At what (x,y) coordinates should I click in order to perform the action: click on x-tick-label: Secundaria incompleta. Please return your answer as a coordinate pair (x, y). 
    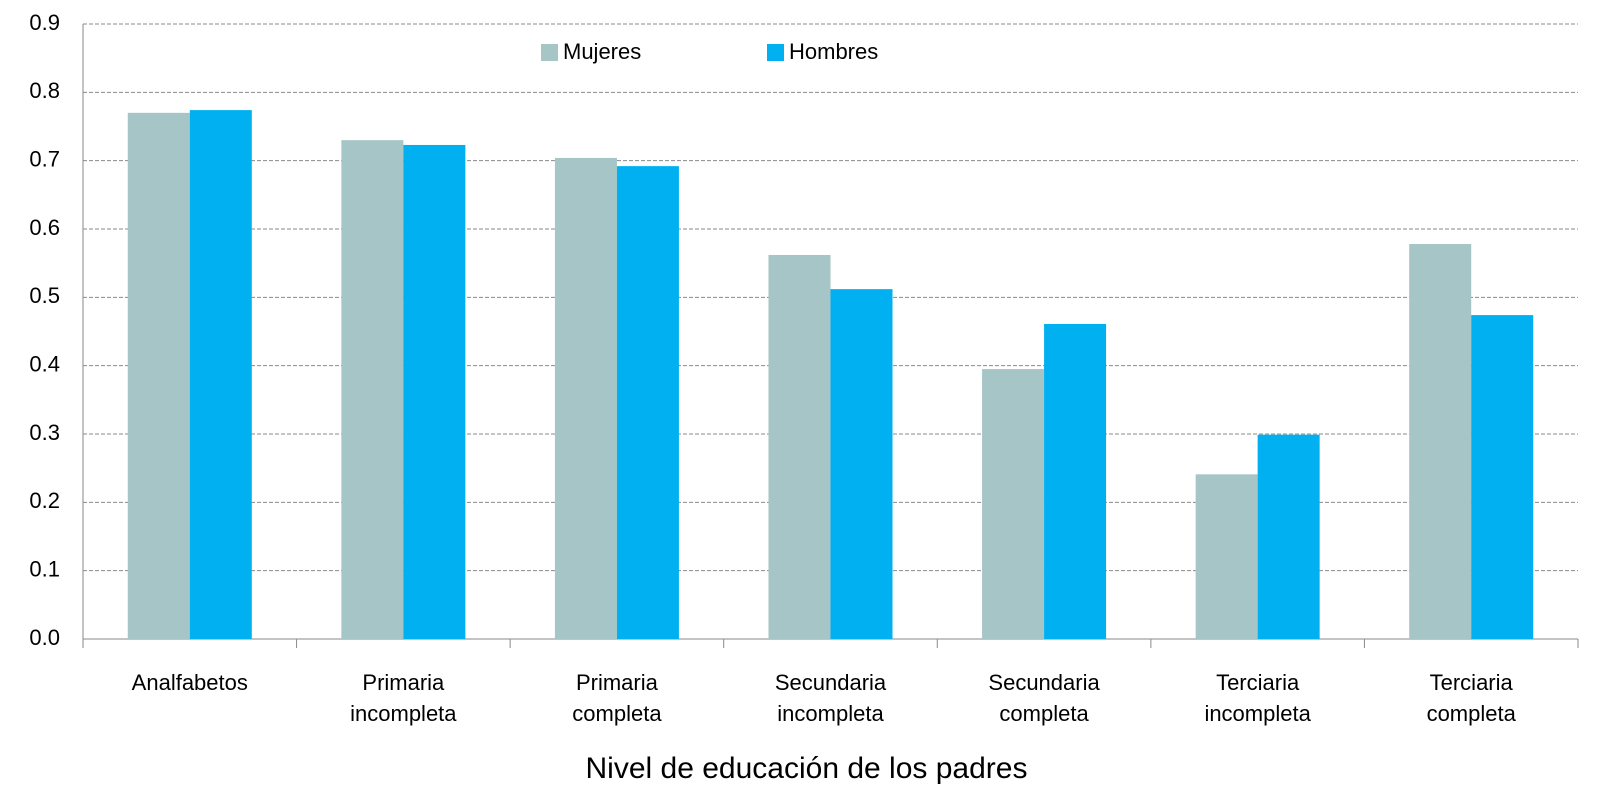
    Looking at the image, I should click on (830, 698).